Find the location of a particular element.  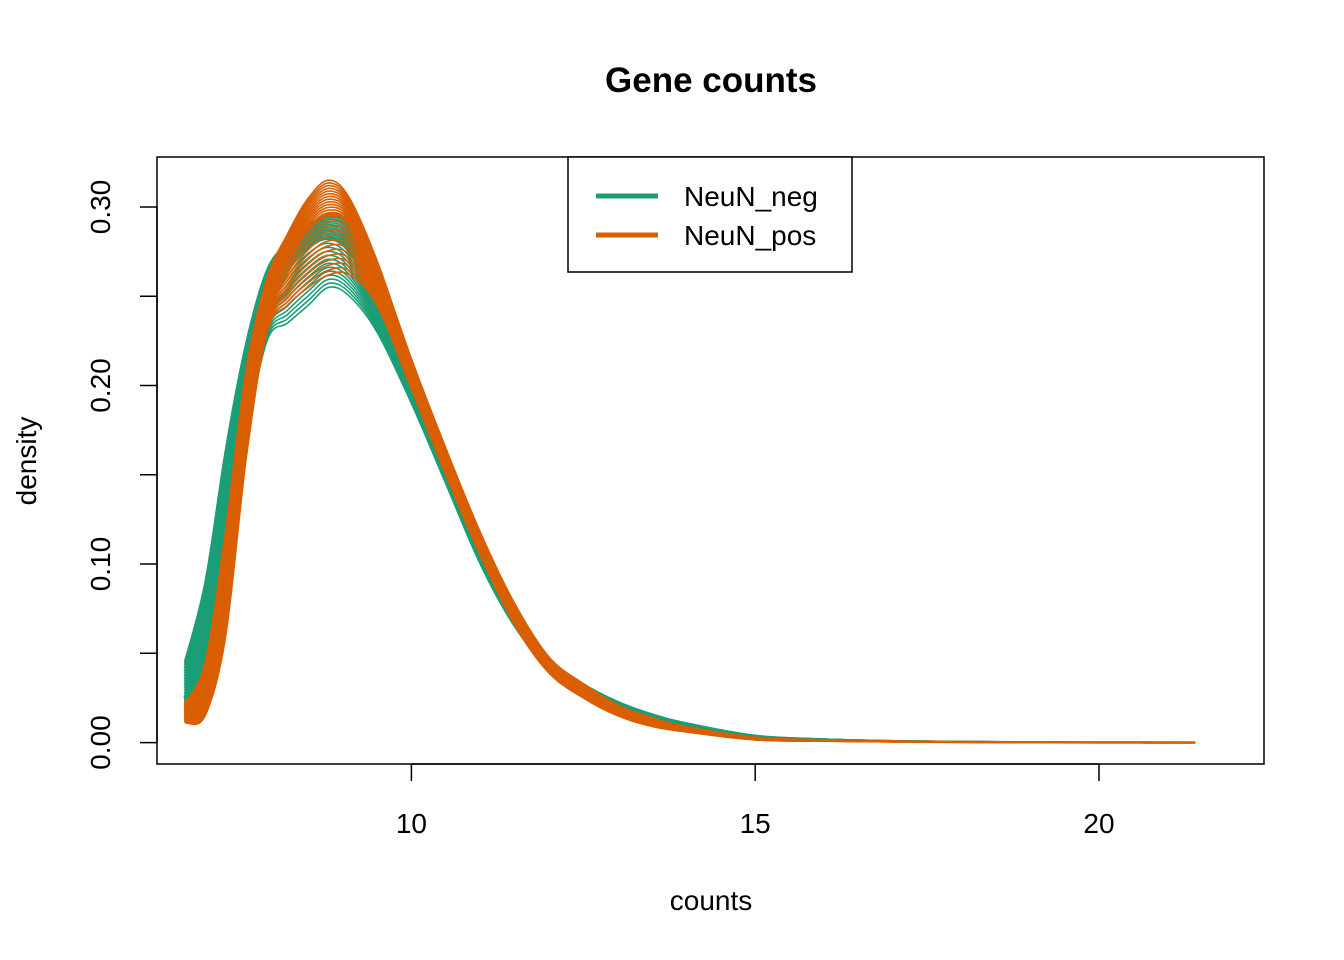

y-tick-label: 0.30 is located at coordinates (100, 207).